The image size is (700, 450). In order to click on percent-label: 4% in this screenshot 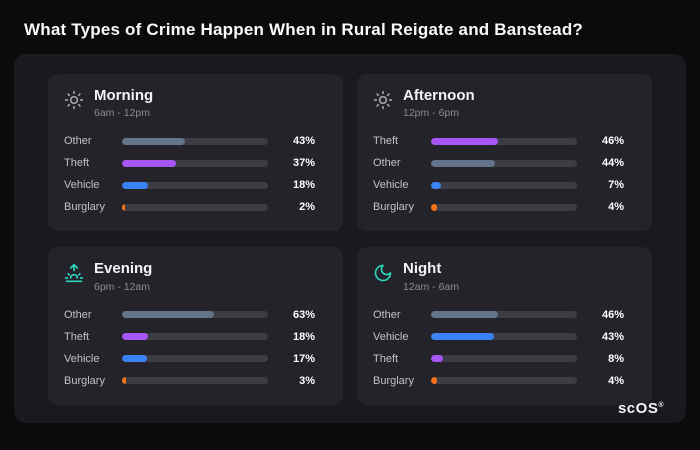, I will do `click(616, 207)`.